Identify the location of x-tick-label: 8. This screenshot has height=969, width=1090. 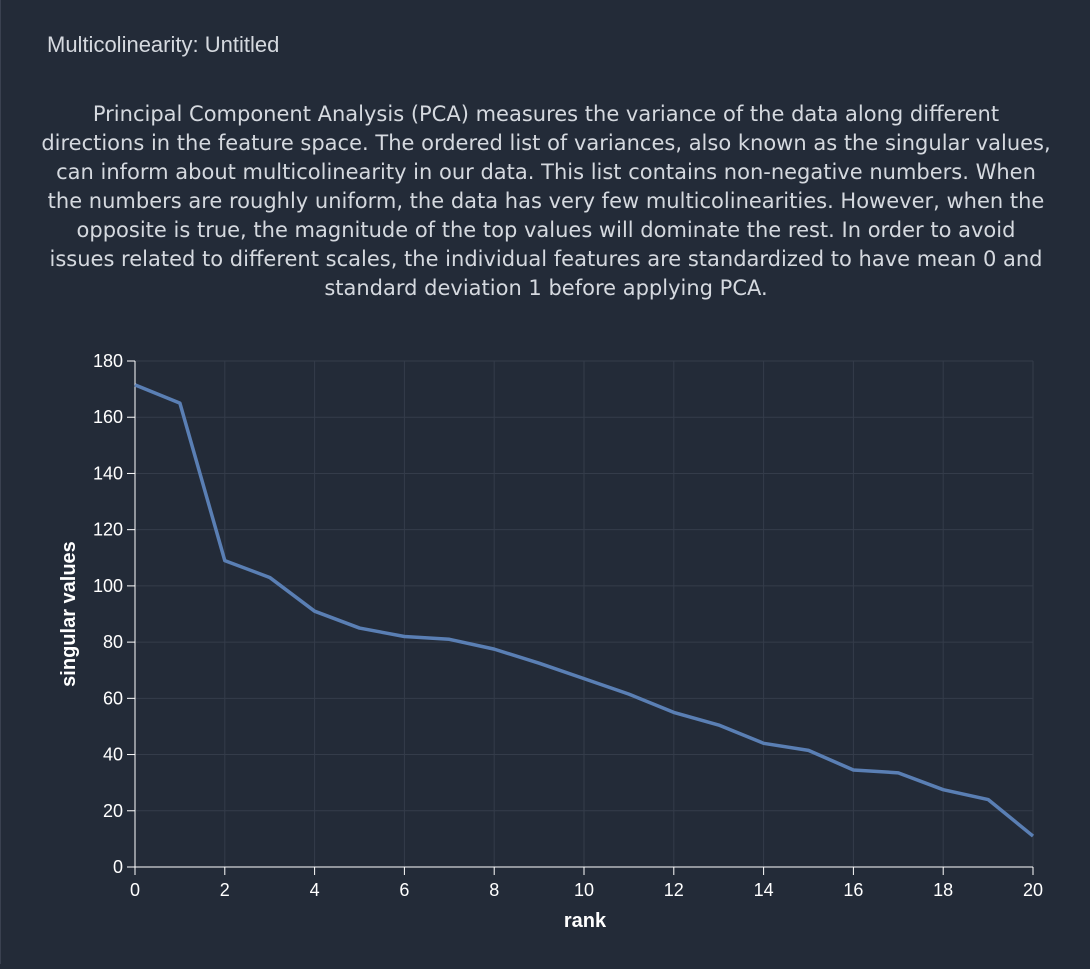
(494, 890).